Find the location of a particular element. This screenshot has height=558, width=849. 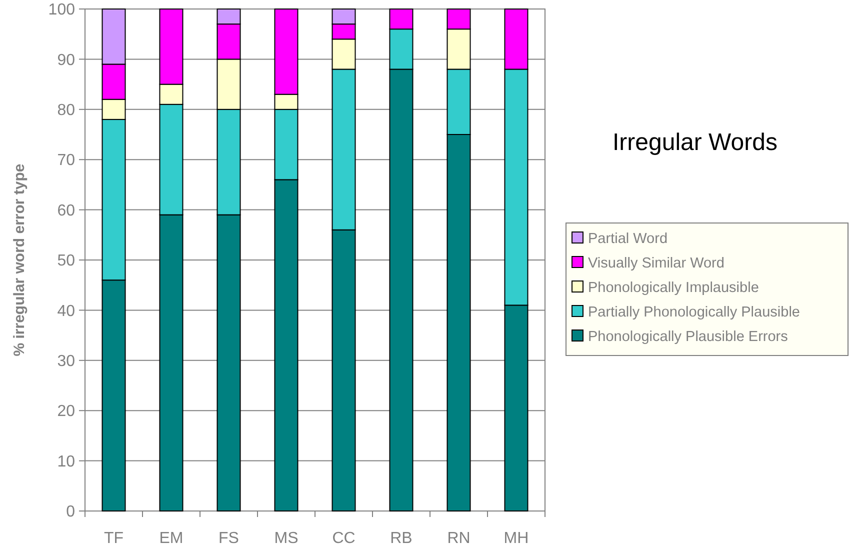

x-tick-label: RN is located at coordinates (458, 538).